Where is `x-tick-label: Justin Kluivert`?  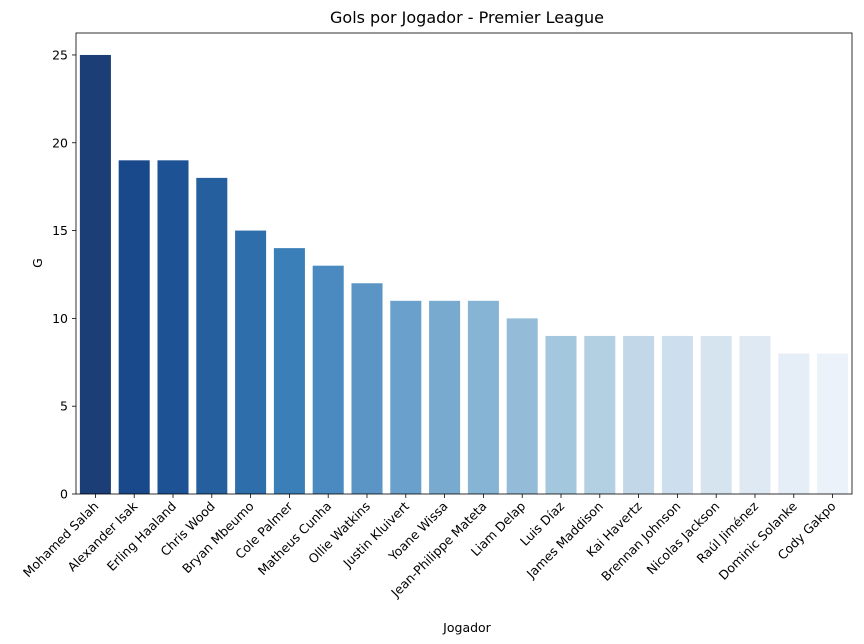 x-tick-label: Justin Kluivert is located at coordinates (375, 534).